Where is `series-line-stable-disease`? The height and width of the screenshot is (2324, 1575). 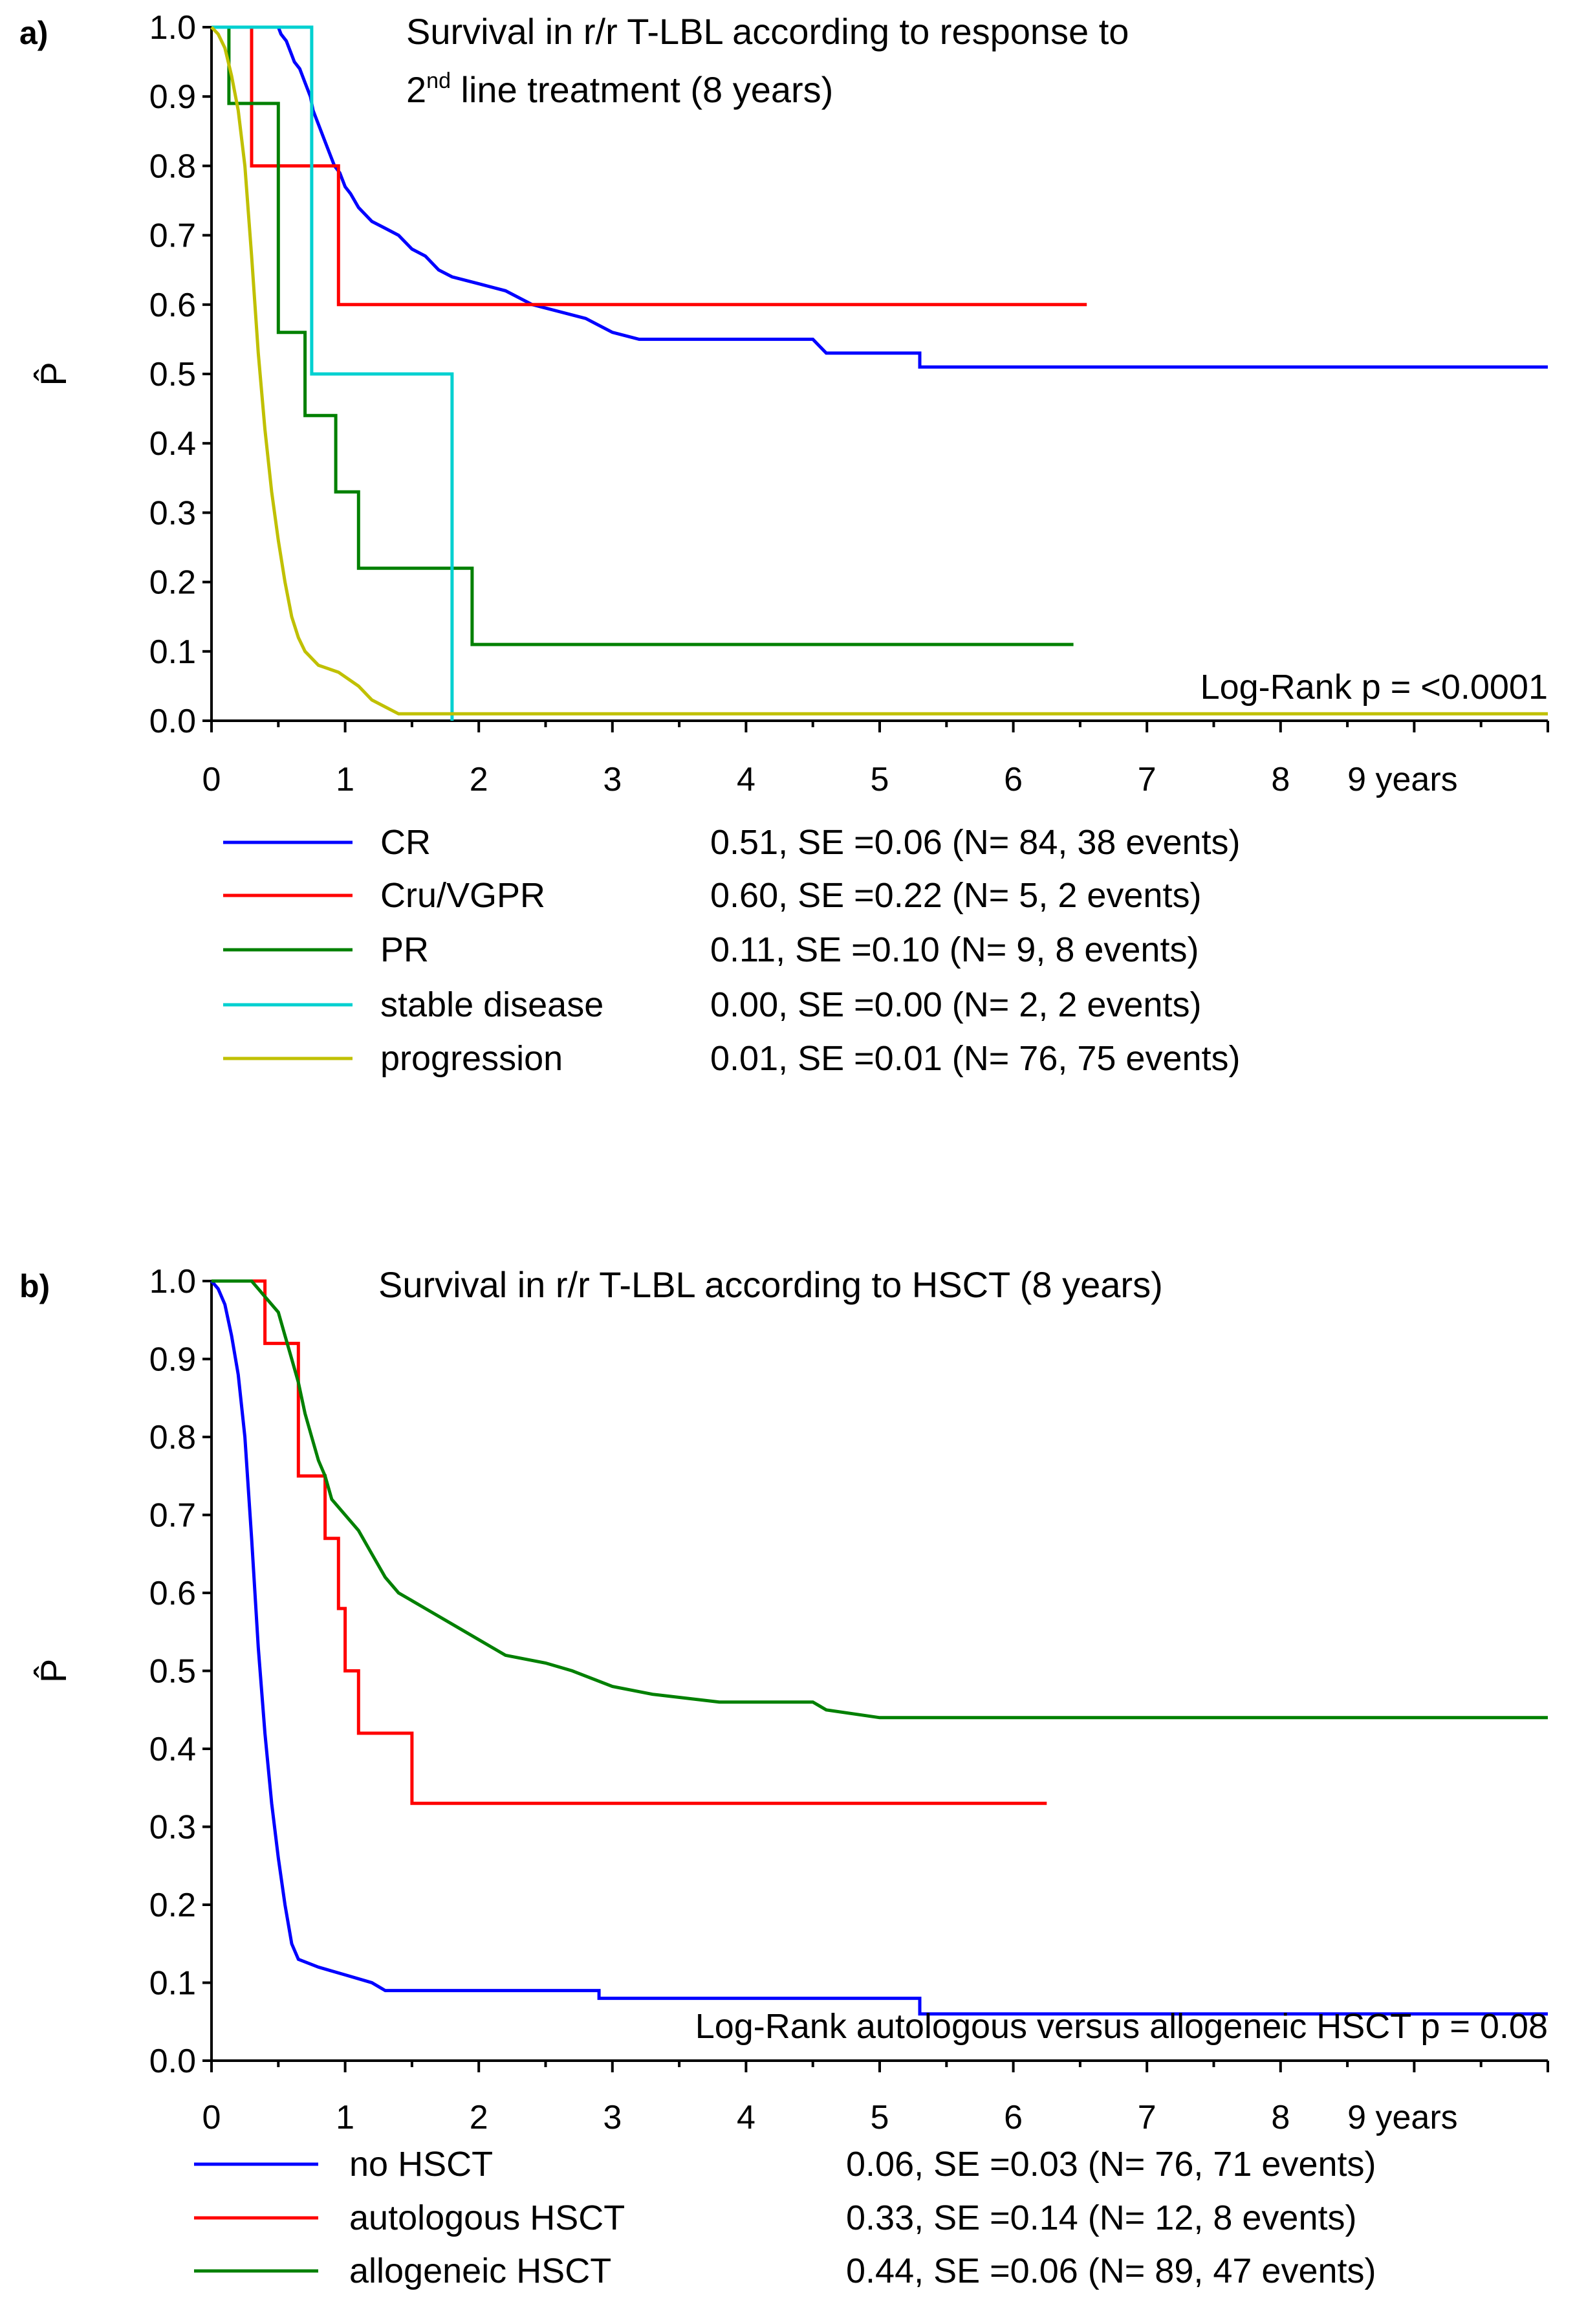
series-line-stable-disease is located at coordinates (333, 373).